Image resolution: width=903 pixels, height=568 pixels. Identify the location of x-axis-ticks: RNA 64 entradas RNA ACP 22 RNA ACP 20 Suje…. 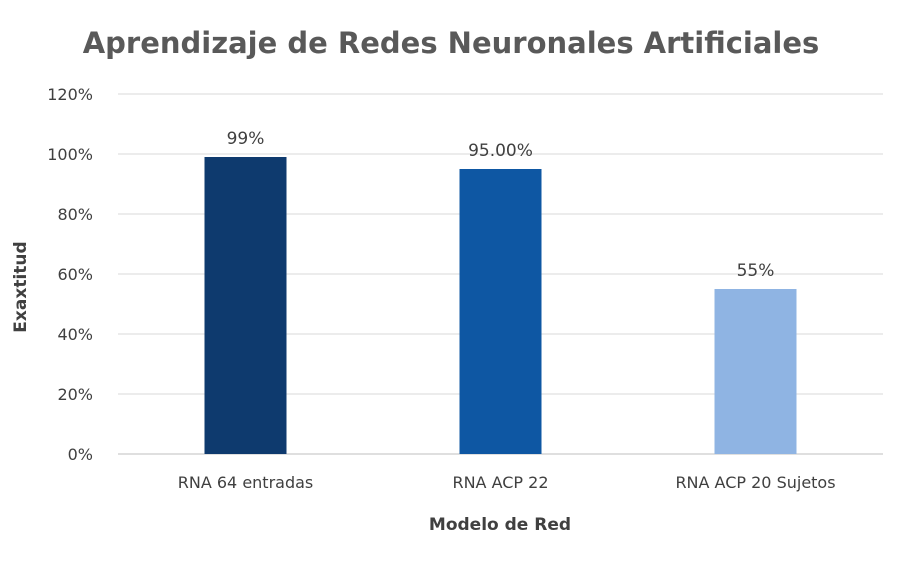
(507, 482).